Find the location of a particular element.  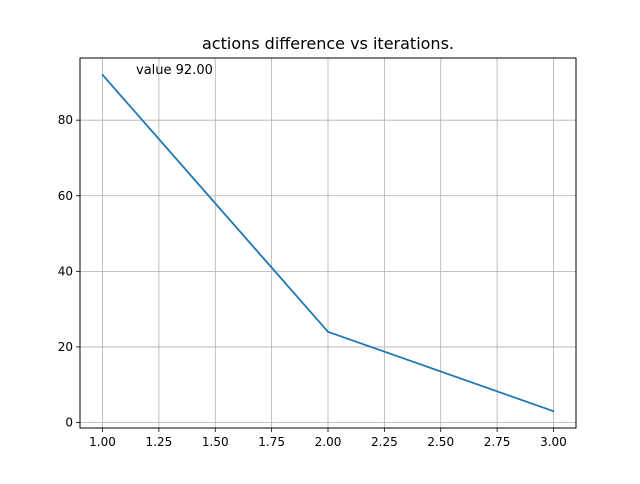

x-tick-label: 3.00 is located at coordinates (553, 442).